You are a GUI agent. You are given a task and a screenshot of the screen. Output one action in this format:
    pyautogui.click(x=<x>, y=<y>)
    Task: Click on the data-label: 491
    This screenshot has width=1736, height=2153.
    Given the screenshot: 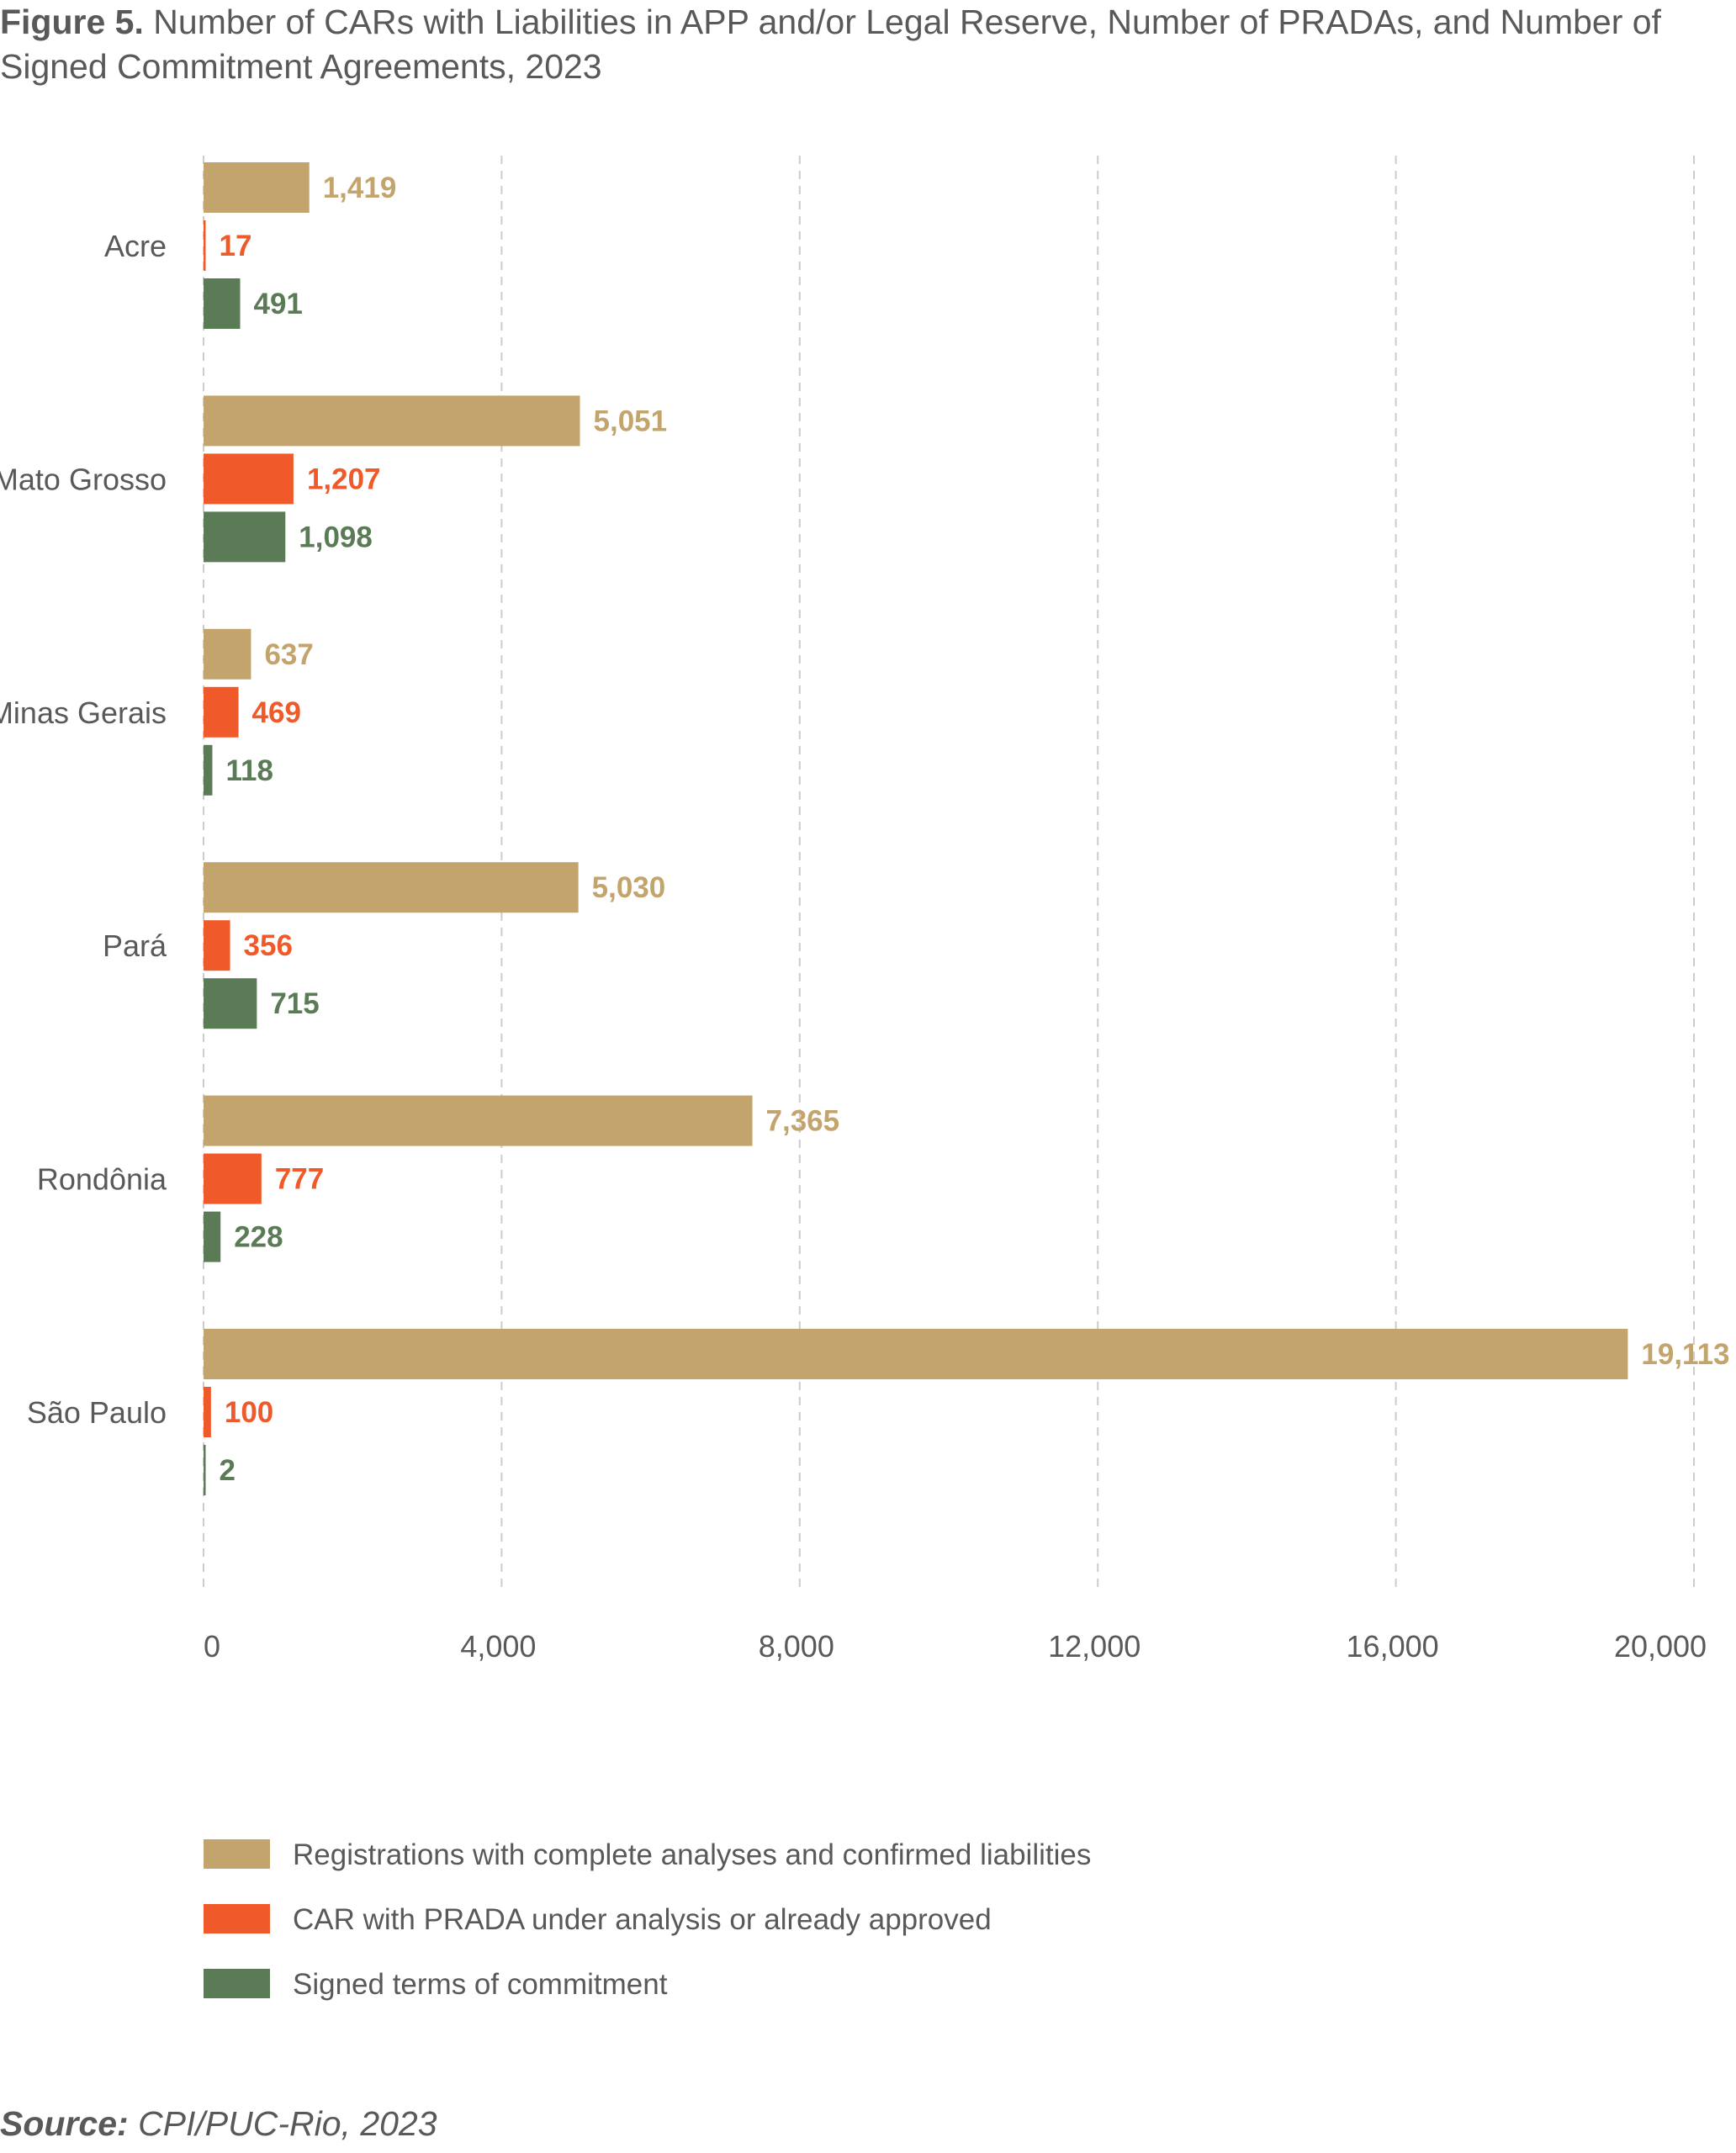 What is the action you would take?
    pyautogui.click(x=278, y=304)
    